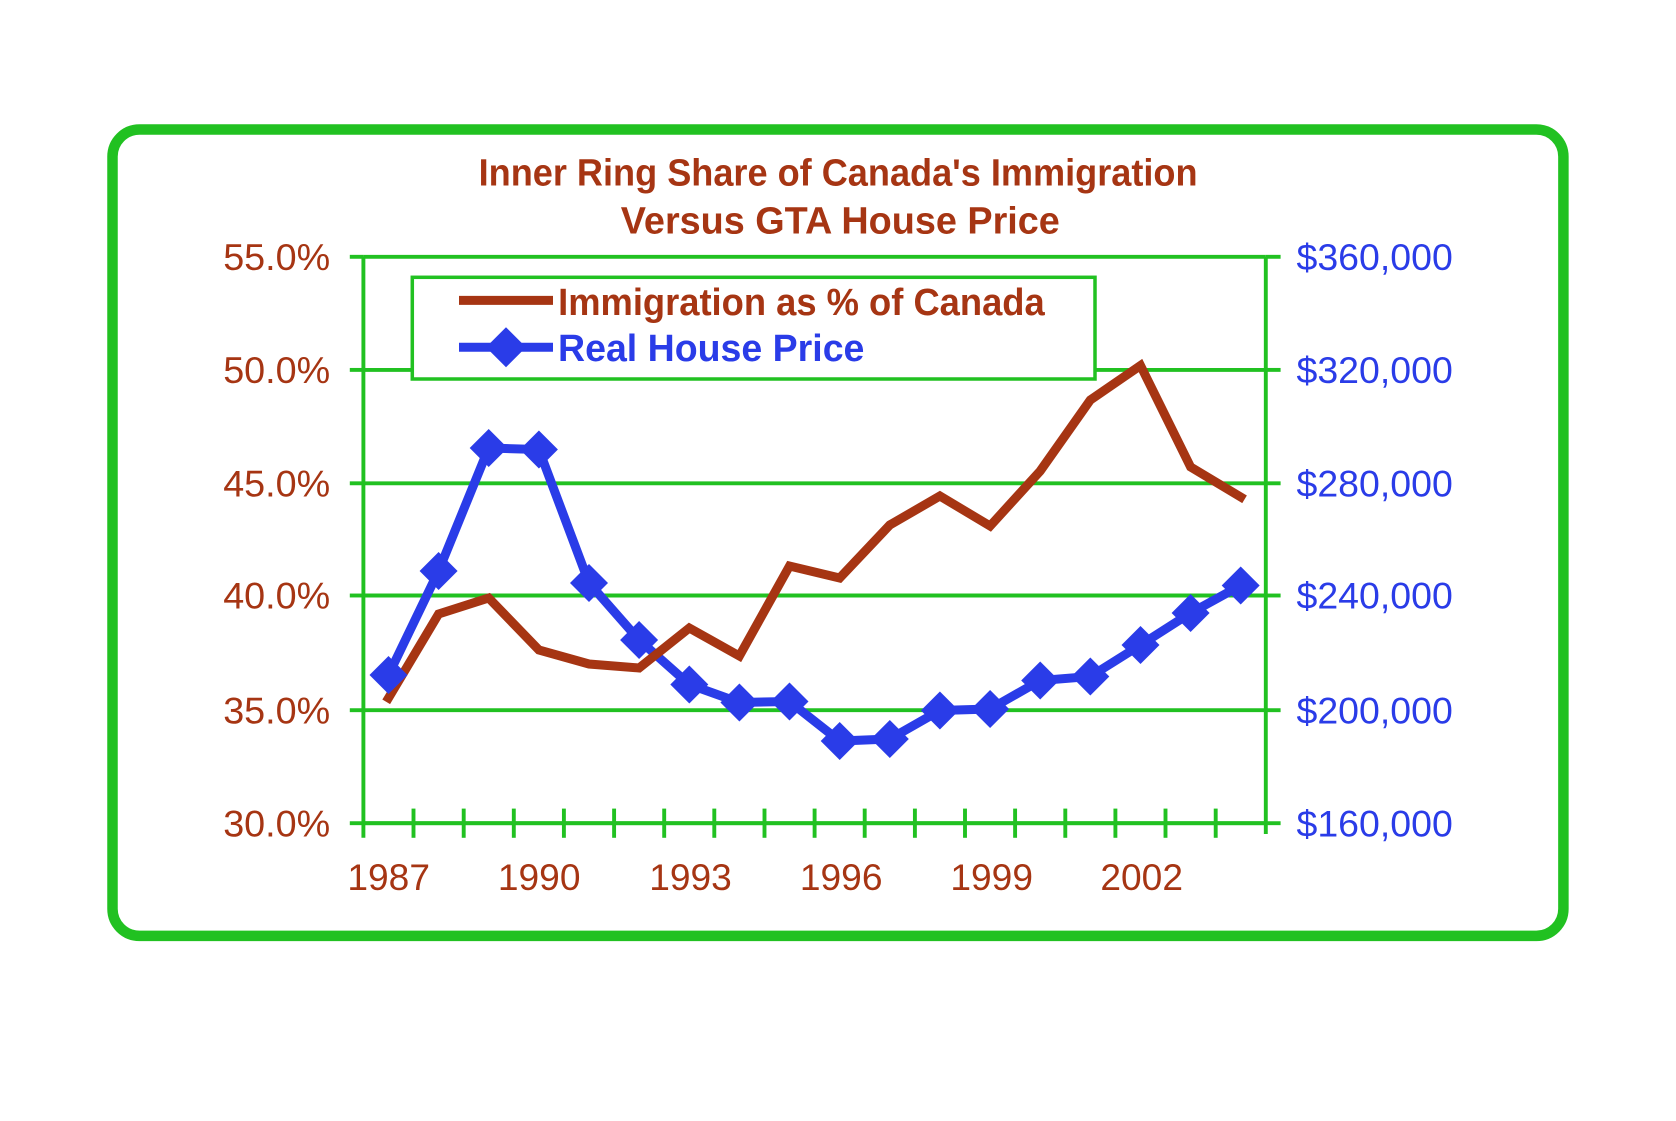 The image size is (1676, 1121). What do you see at coordinates (838, 172) in the screenshot?
I see `svg-text:Inner Ring Share of Canada's I: Inner Ring Share of Canada's Immigration` at bounding box center [838, 172].